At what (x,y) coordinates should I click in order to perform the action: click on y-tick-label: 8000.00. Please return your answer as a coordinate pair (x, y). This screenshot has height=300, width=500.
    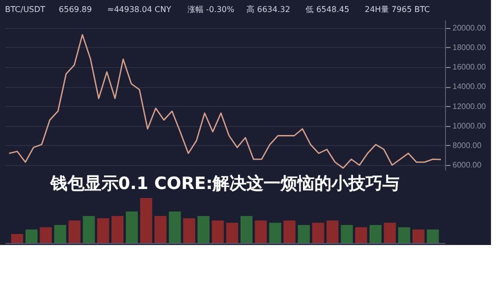
    Looking at the image, I should click on (467, 145).